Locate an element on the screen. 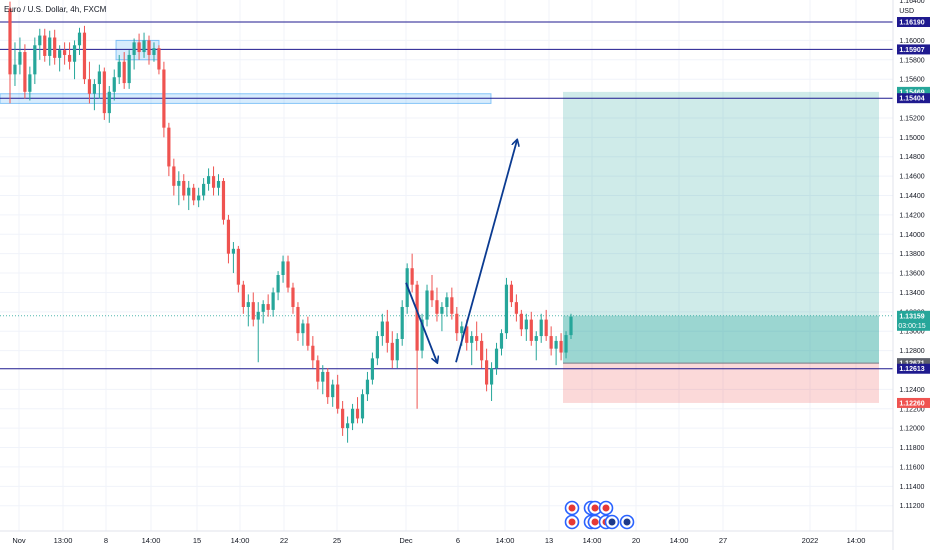 This screenshot has width=932, height=550. y-tick-label: 1.15200 is located at coordinates (911, 118).